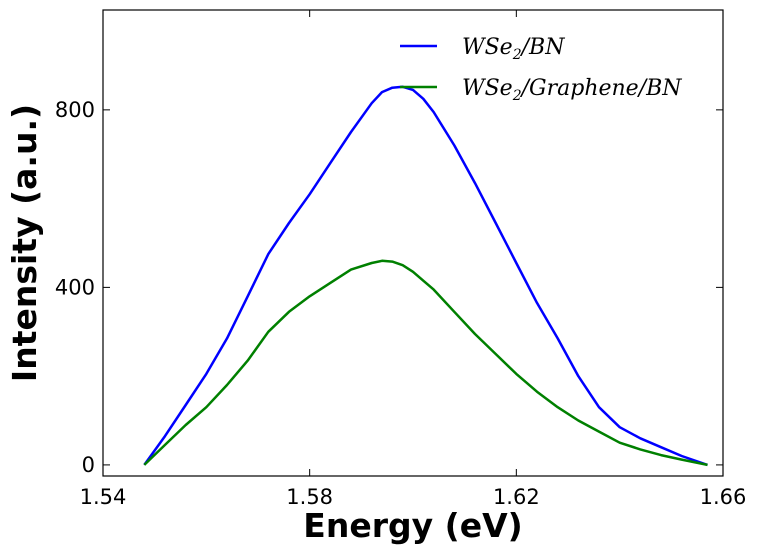 The image size is (760, 554). What do you see at coordinates (723, 497) in the screenshot?
I see `x-tick-label: 1.66` at bounding box center [723, 497].